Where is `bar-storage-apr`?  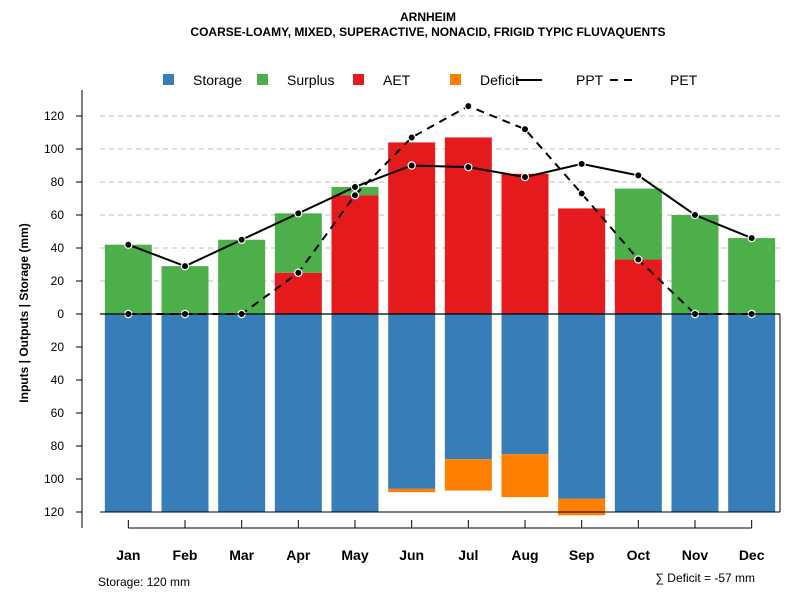 bar-storage-apr is located at coordinates (298, 413).